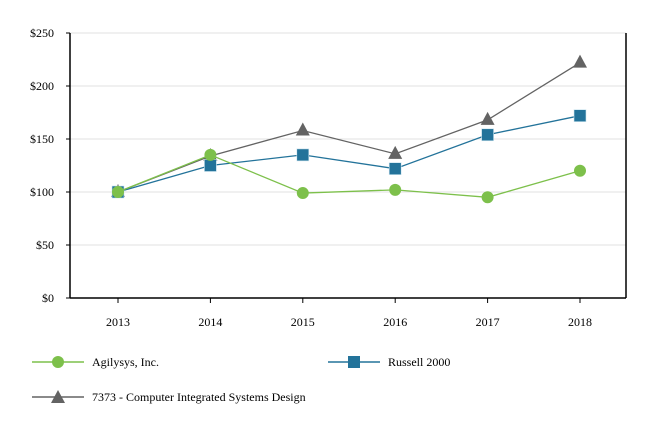 This screenshot has width=660, height=433. Describe the element at coordinates (118, 322) in the screenshot. I see `x-tick-label: 2013` at that location.